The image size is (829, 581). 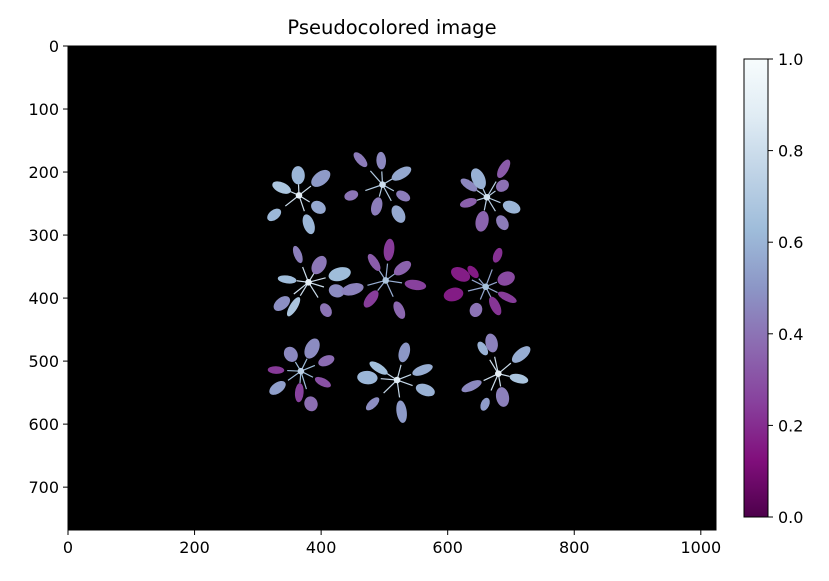 I want to click on chart-title: Pseudocolored image, so click(x=391, y=27).